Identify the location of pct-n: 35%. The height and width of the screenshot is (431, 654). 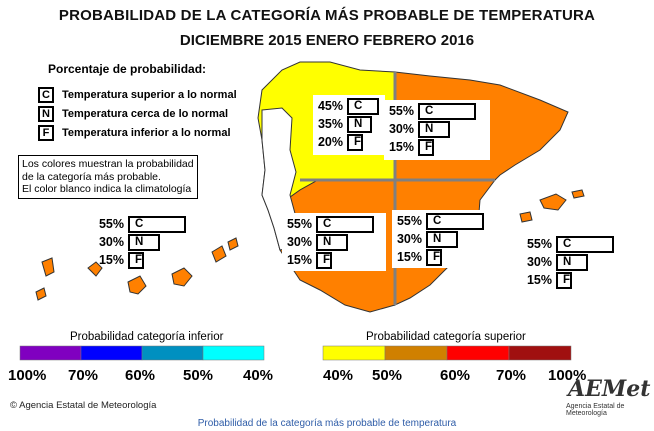
(330, 124).